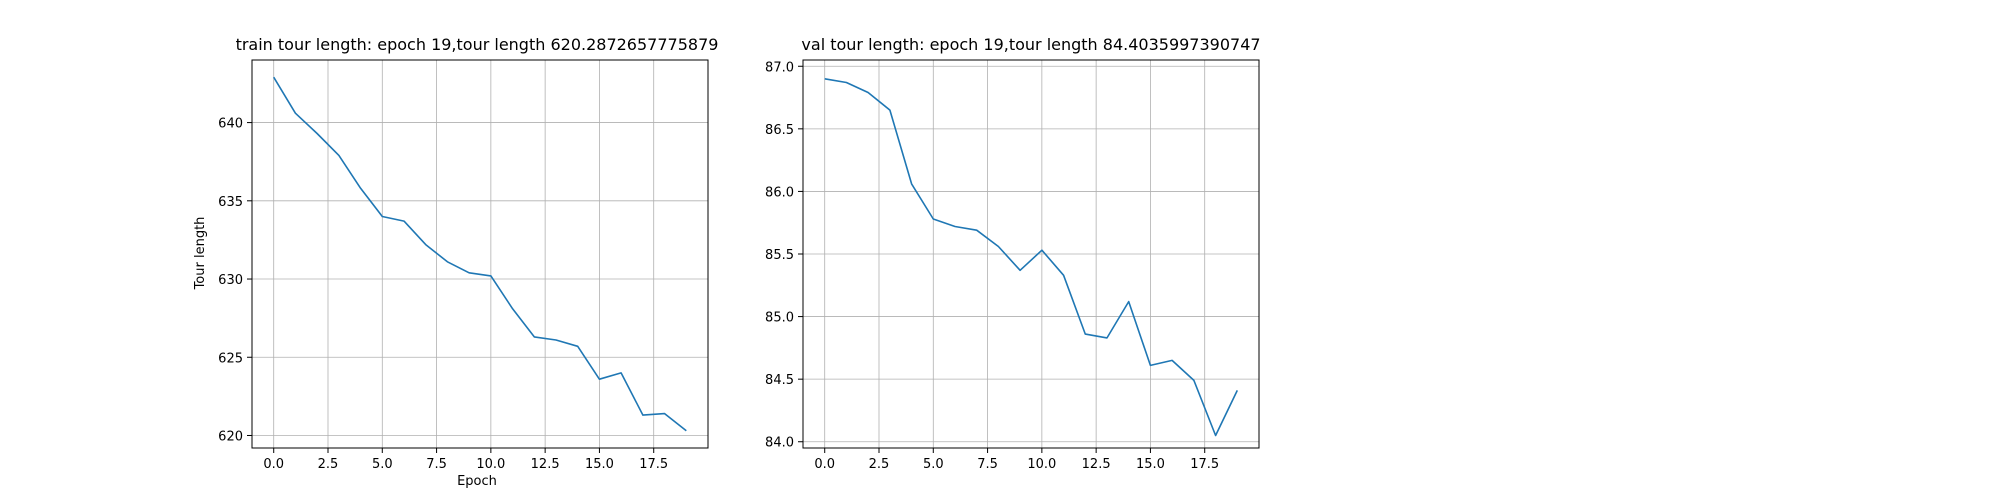 This screenshot has height=500, width=2000. What do you see at coordinates (779, 443) in the screenshot?
I see `val-y-tick-label: 84.0` at bounding box center [779, 443].